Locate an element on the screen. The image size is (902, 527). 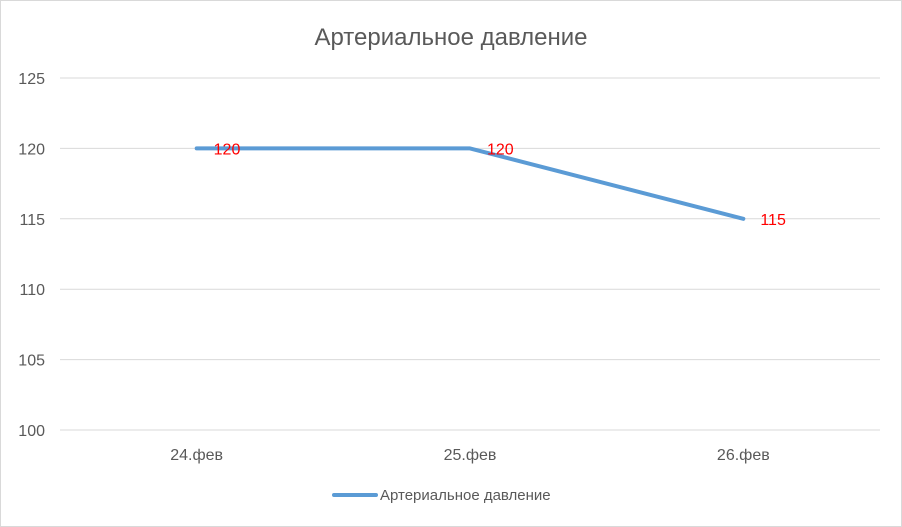
x-axis-ticks: 24.фев 25.фев 26.фев is located at coordinates (469, 455).